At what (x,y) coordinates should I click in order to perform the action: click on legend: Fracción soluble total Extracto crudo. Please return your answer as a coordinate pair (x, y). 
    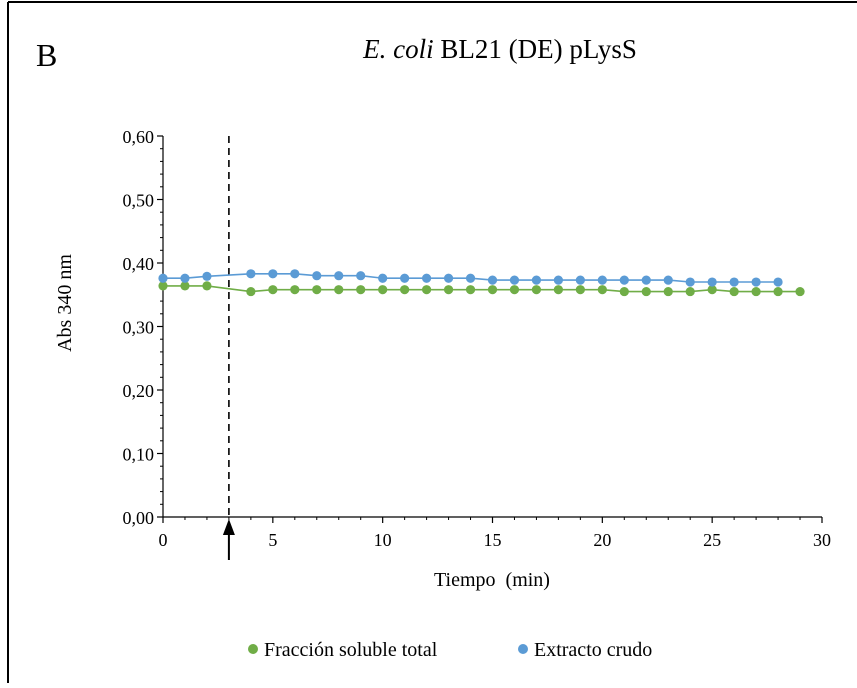
    Looking at the image, I should click on (450, 650).